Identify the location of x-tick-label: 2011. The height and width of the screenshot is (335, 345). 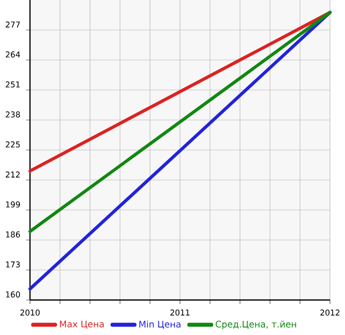
(180, 313).